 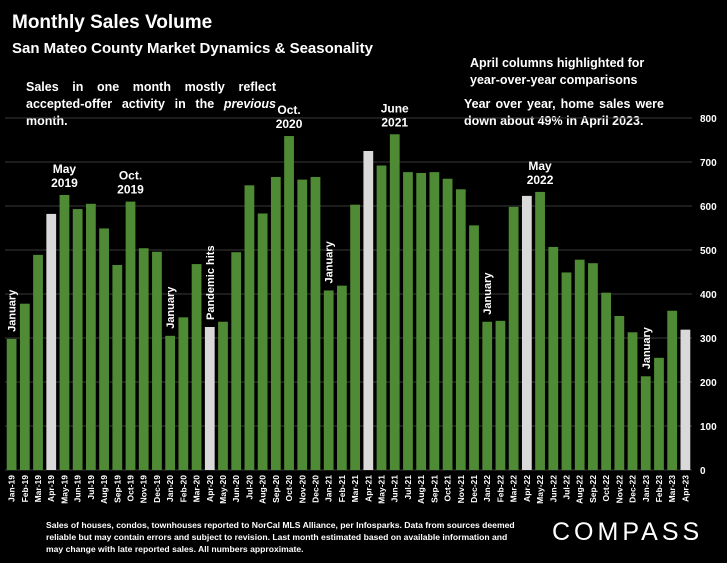 I want to click on y-tick-label: 600, so click(x=708, y=207).